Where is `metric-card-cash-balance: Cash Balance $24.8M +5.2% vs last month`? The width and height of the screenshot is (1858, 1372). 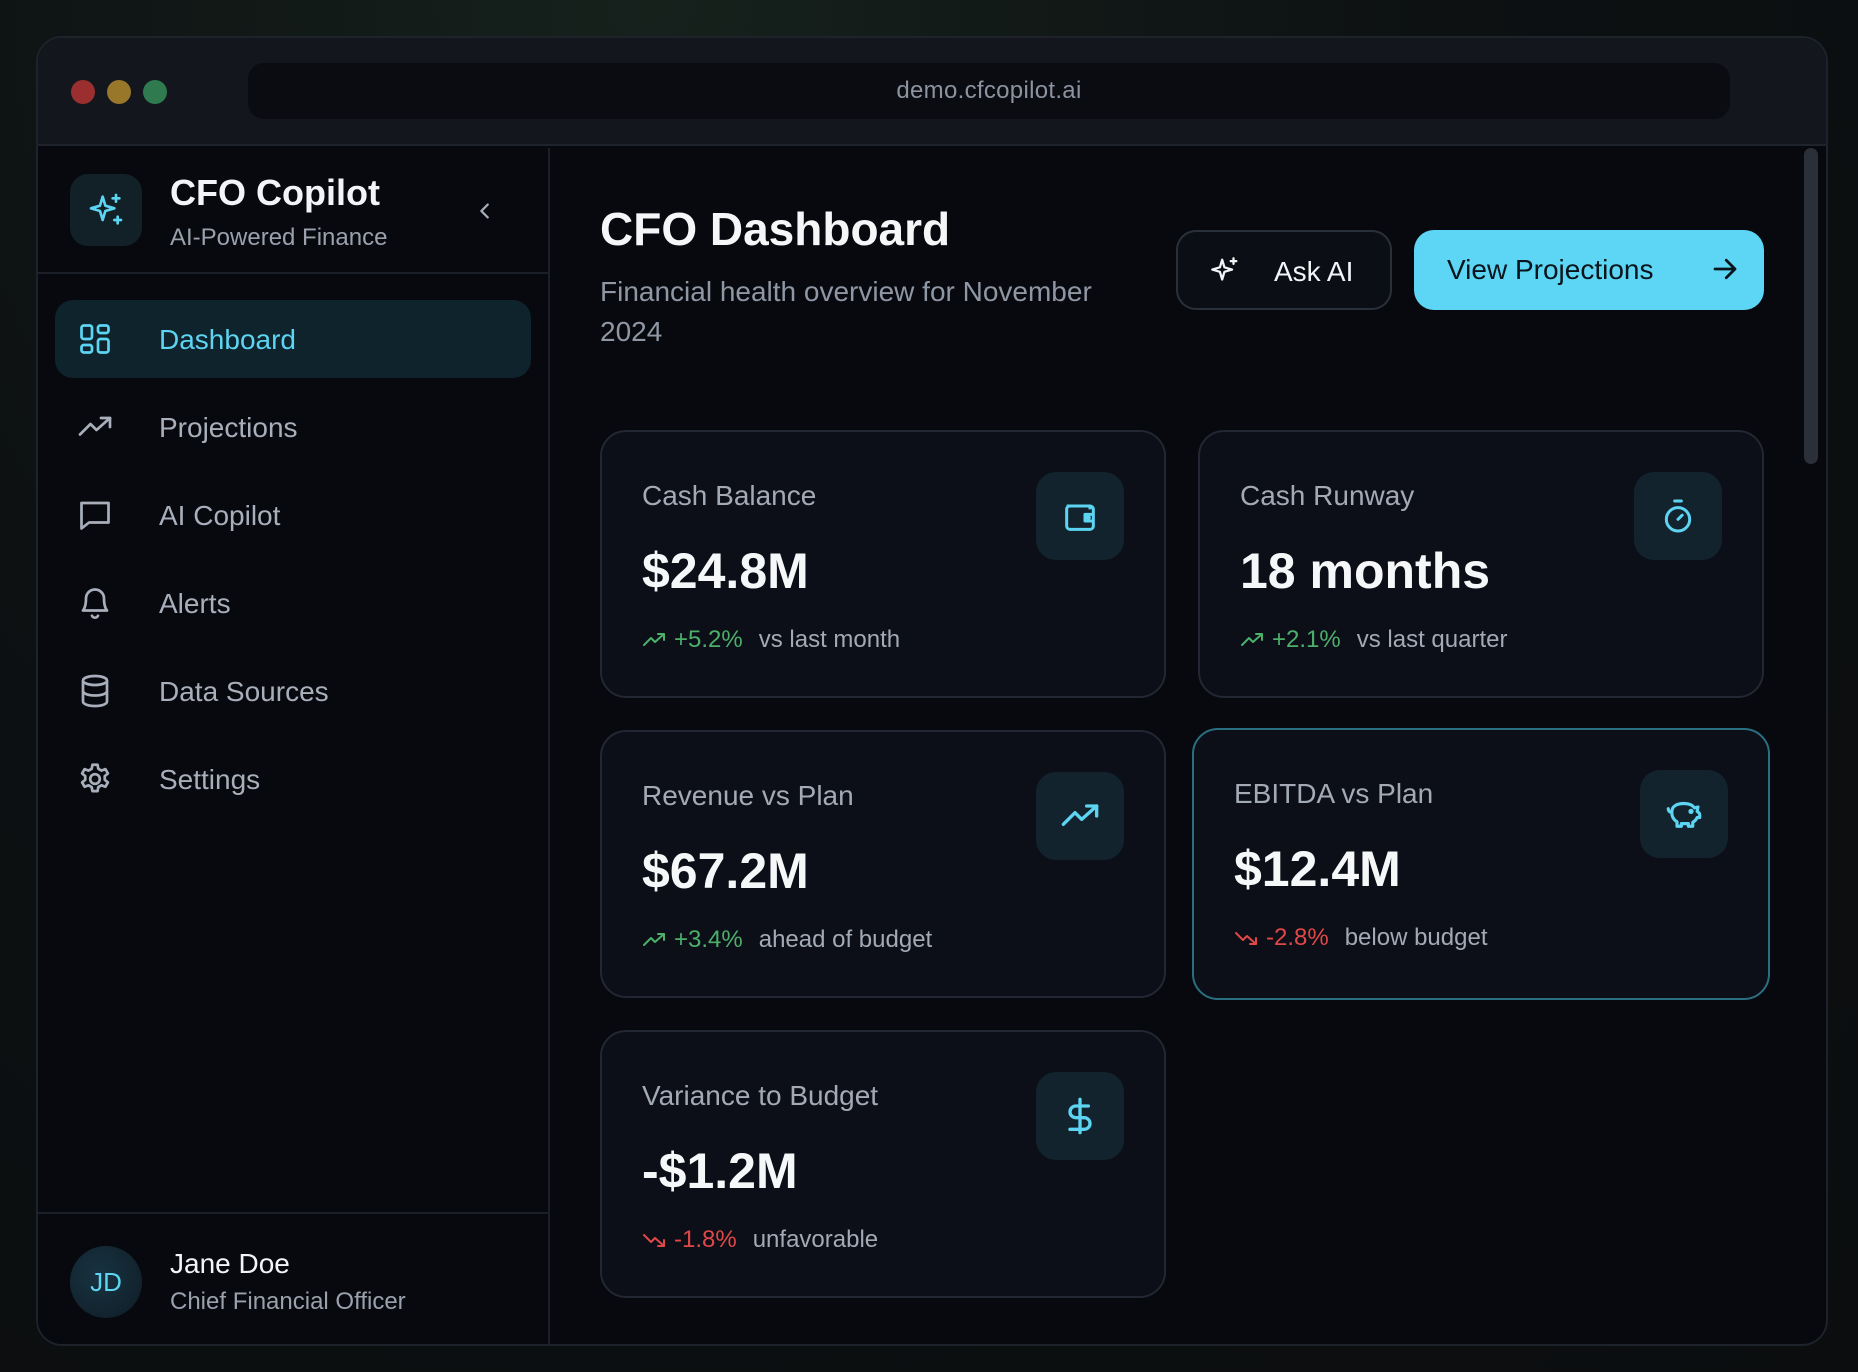
metric-card-cash-balance: Cash Balance $24.8M +5.2% vs last month is located at coordinates (883, 564).